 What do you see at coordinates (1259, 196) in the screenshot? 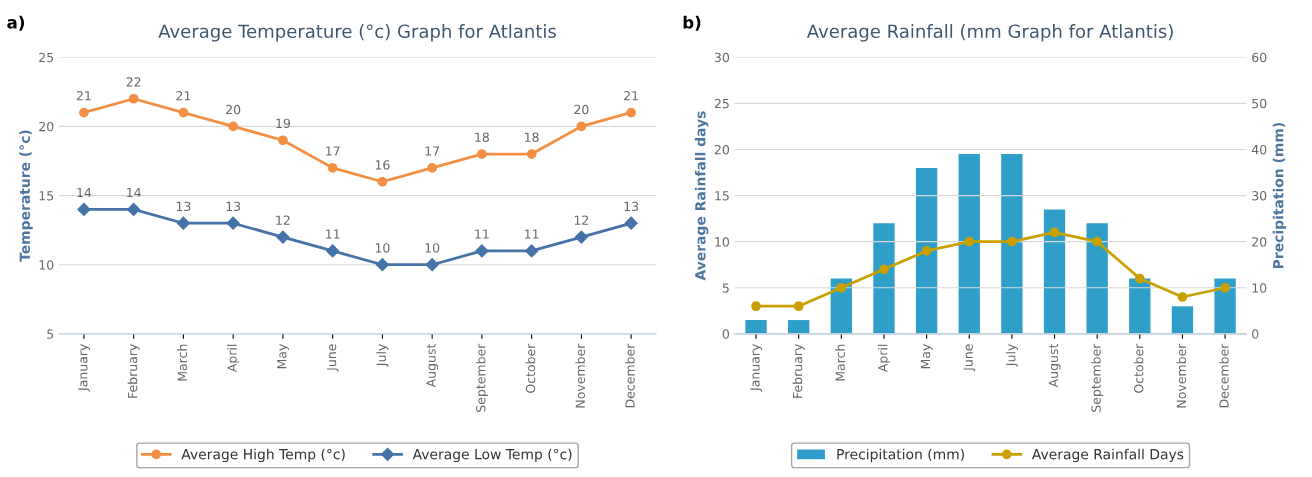
I see `y2-tick-label: 30` at bounding box center [1259, 196].